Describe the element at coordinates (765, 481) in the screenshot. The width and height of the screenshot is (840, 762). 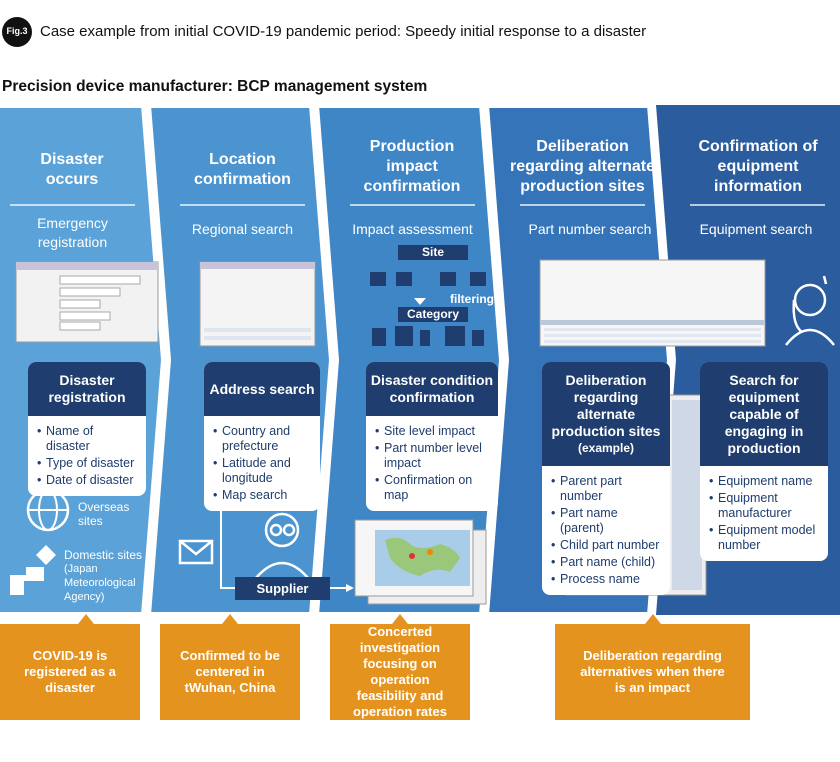
I see `card-item: Equipment name` at that location.